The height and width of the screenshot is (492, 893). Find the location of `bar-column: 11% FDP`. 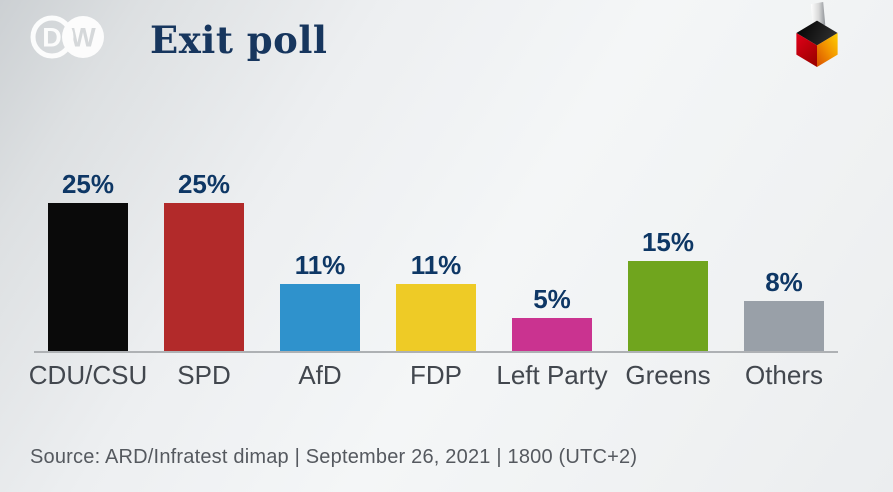

bar-column: 11% FDP is located at coordinates (436, 319).